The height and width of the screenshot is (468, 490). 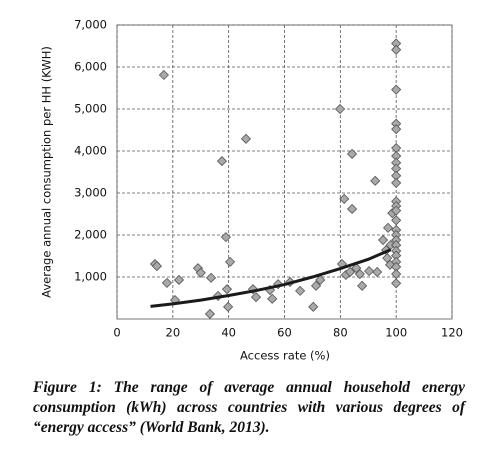 What do you see at coordinates (90, 235) in the screenshot?
I see `y-tick-label: 2,000` at bounding box center [90, 235].